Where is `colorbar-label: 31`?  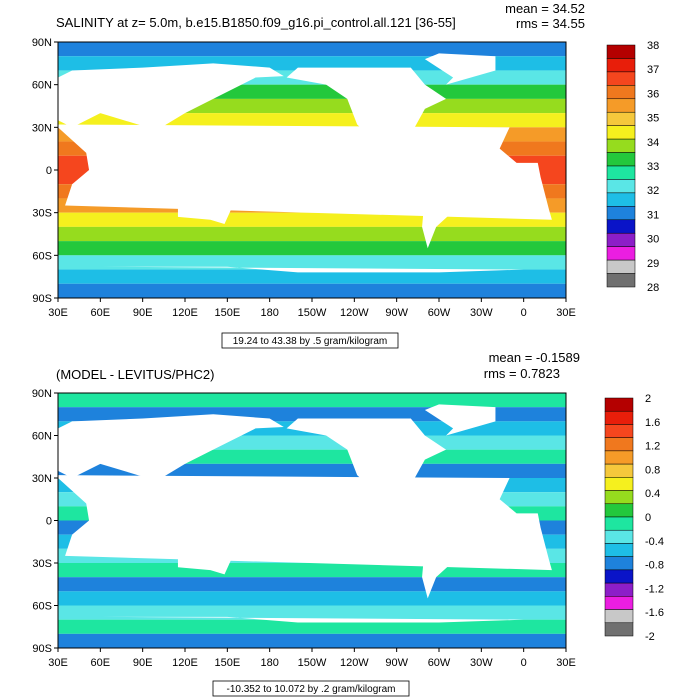 colorbar-label: 31 is located at coordinates (653, 215).